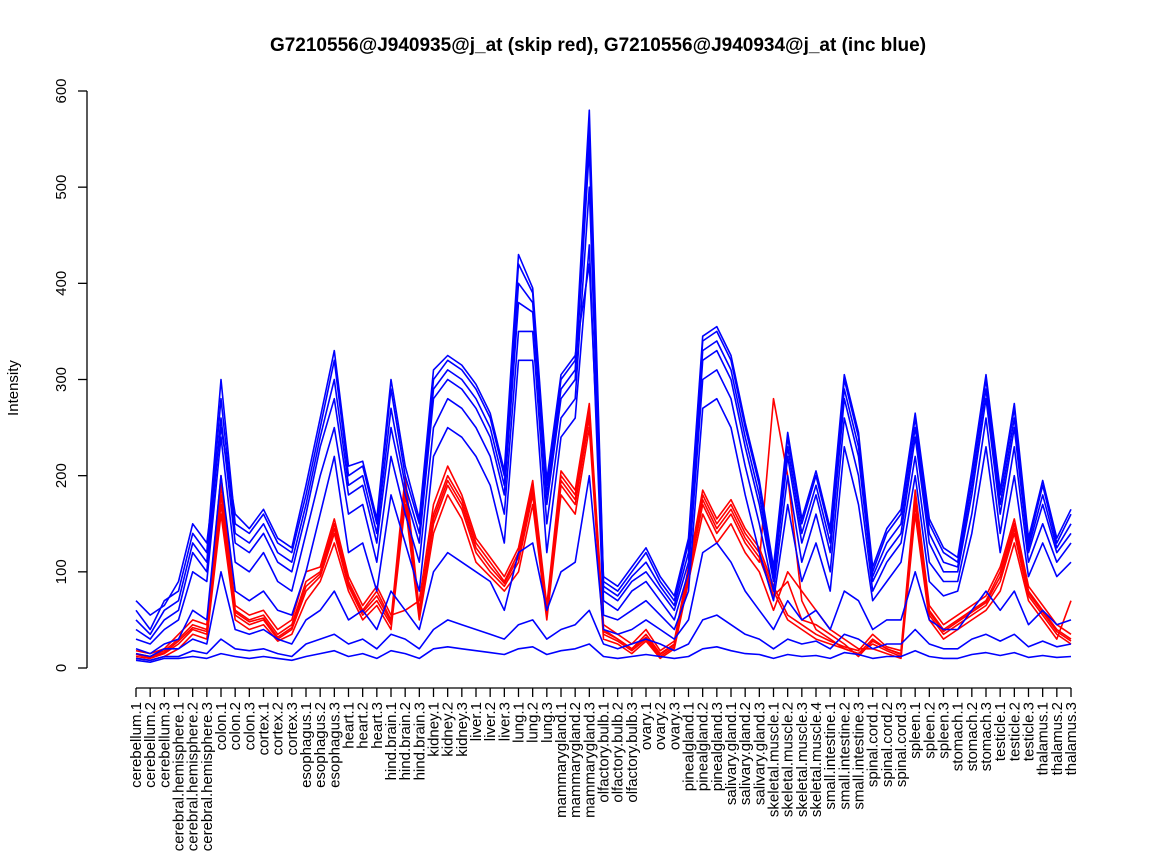 Image resolution: width=1152 pixels, height=864 pixels. Describe the element at coordinates (61, 379) in the screenshot. I see `y-tick-label: 300` at that location.